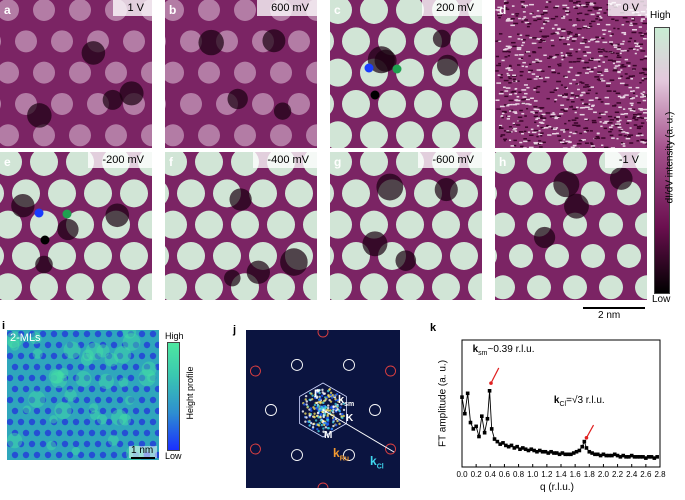 The height and width of the screenshot is (500, 685). What do you see at coordinates (132, 8) in the screenshot?
I see `bias-label: 1 V` at bounding box center [132, 8].